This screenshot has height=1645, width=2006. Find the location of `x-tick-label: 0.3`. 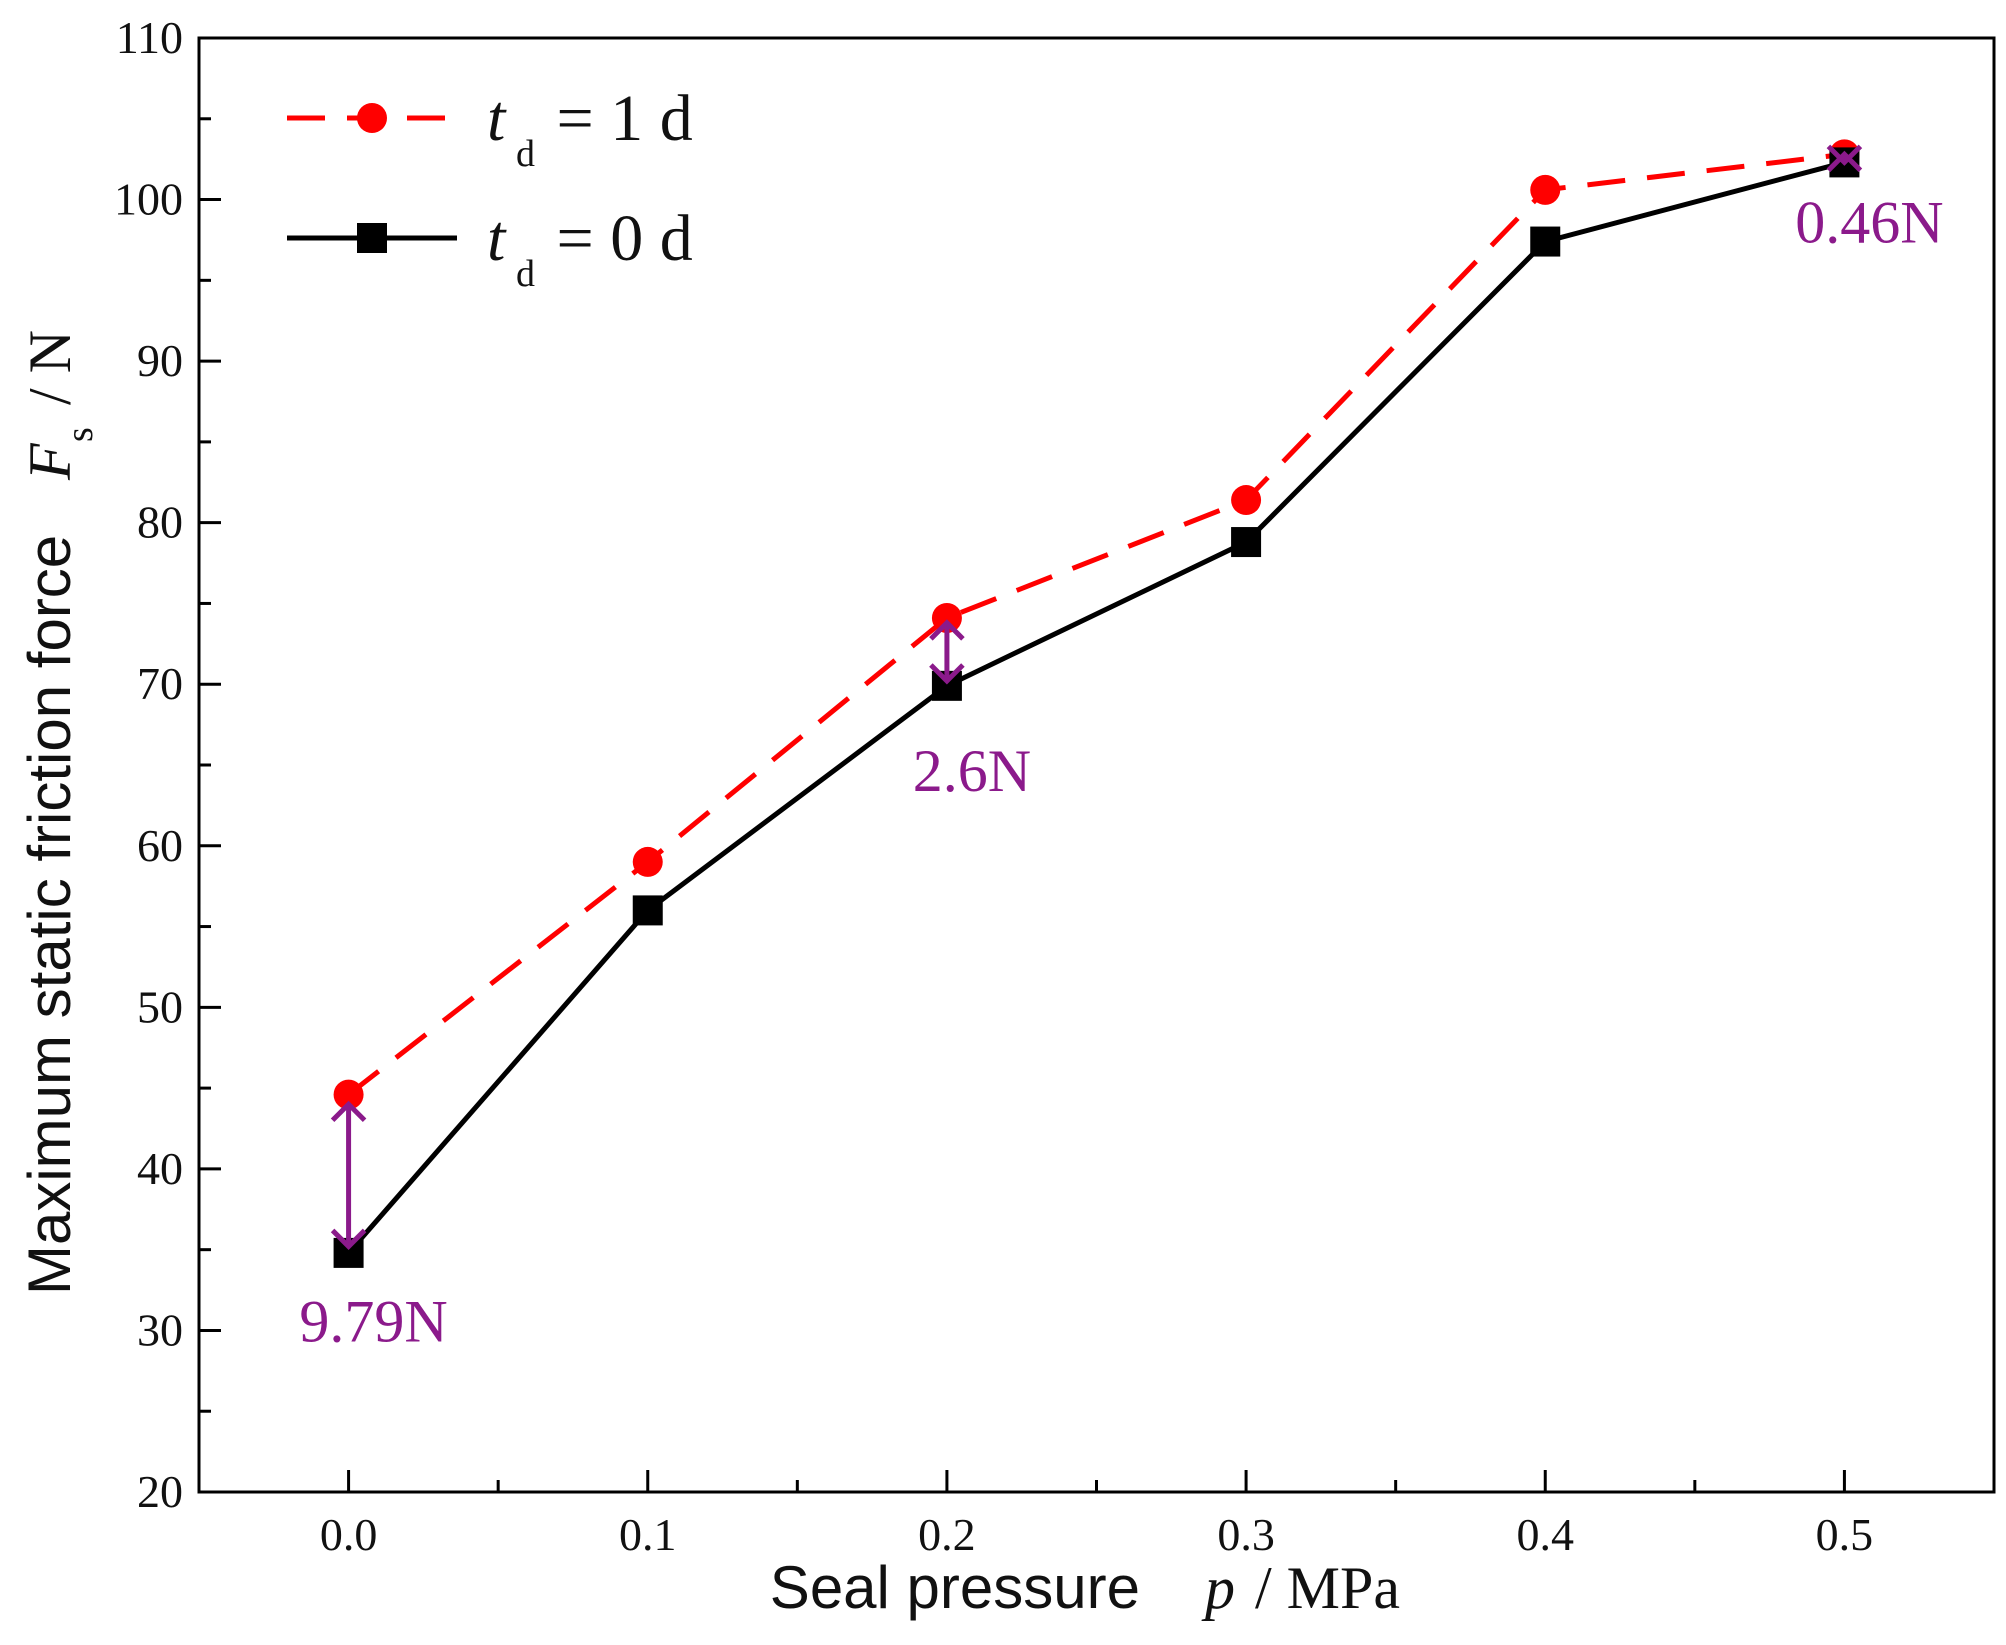

x-tick-label: 0.3 is located at coordinates (1246, 1534).